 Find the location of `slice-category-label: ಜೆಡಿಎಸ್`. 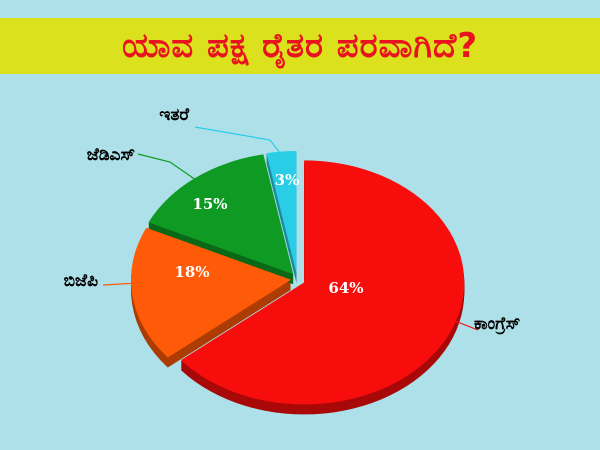

slice-category-label: ಜೆಡಿಎಸ್ is located at coordinates (111, 155).